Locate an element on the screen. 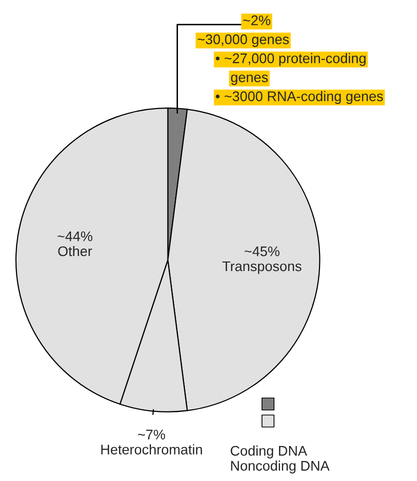  text: ~30,000 genes is located at coordinates (243, 40).